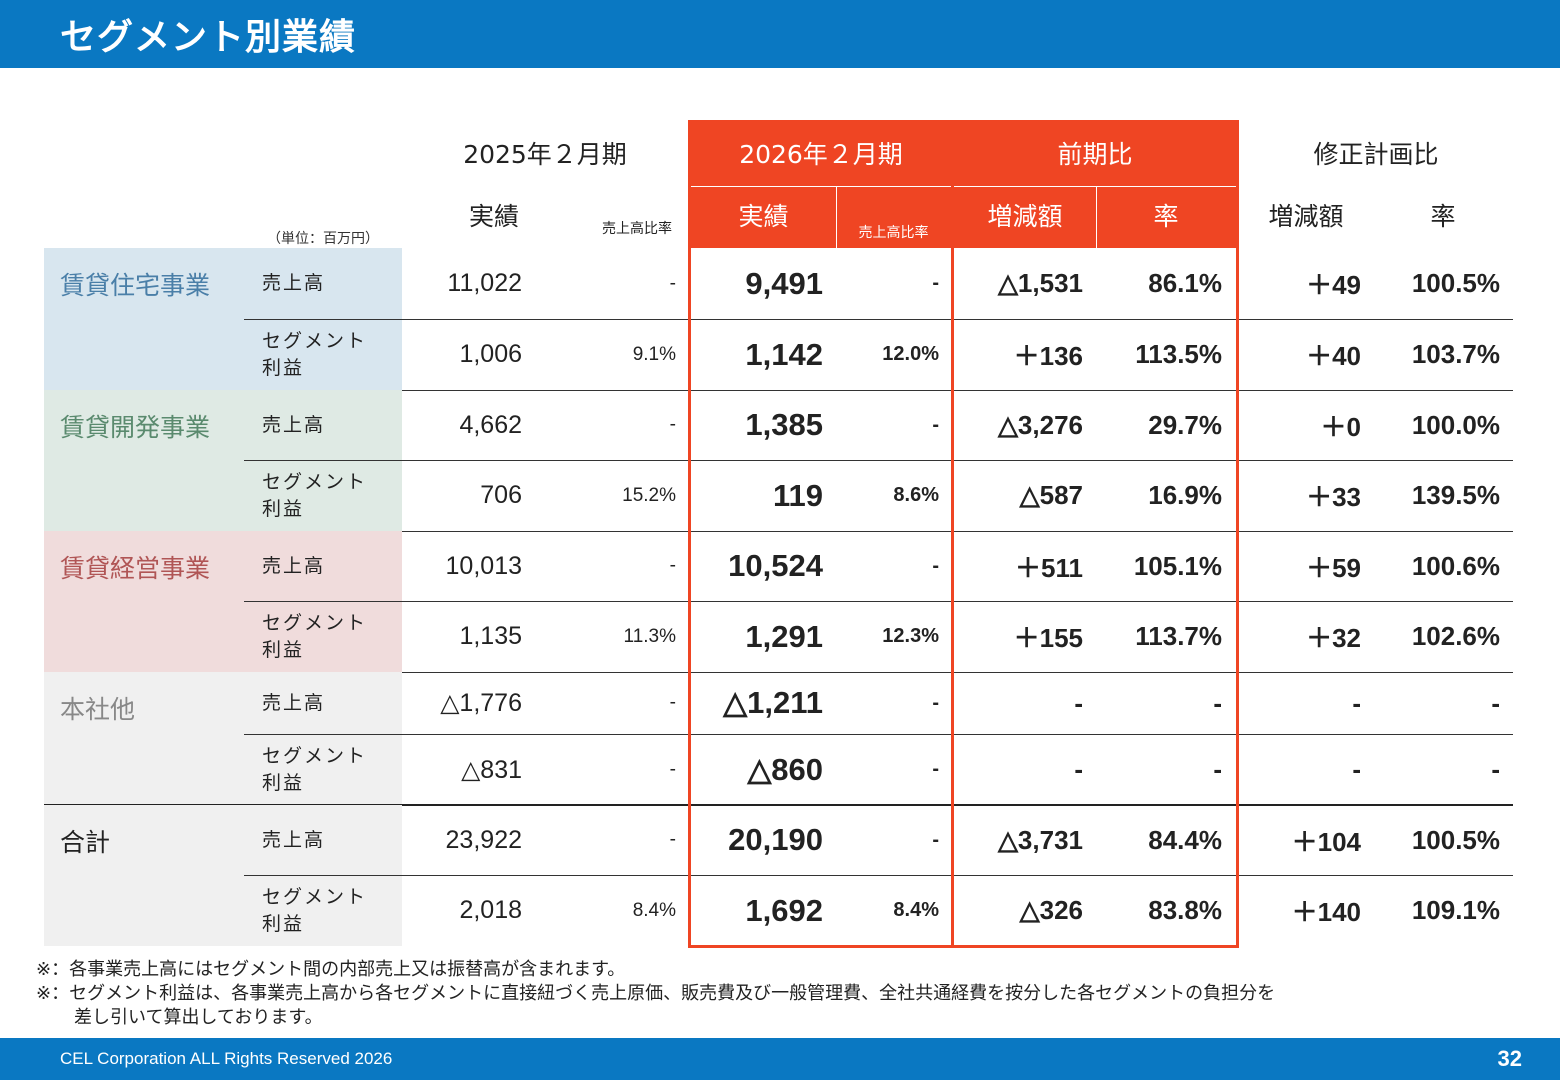 The image size is (1560, 1080). I want to click on subheader-curr-ratio: 売上高比率, so click(893, 233).